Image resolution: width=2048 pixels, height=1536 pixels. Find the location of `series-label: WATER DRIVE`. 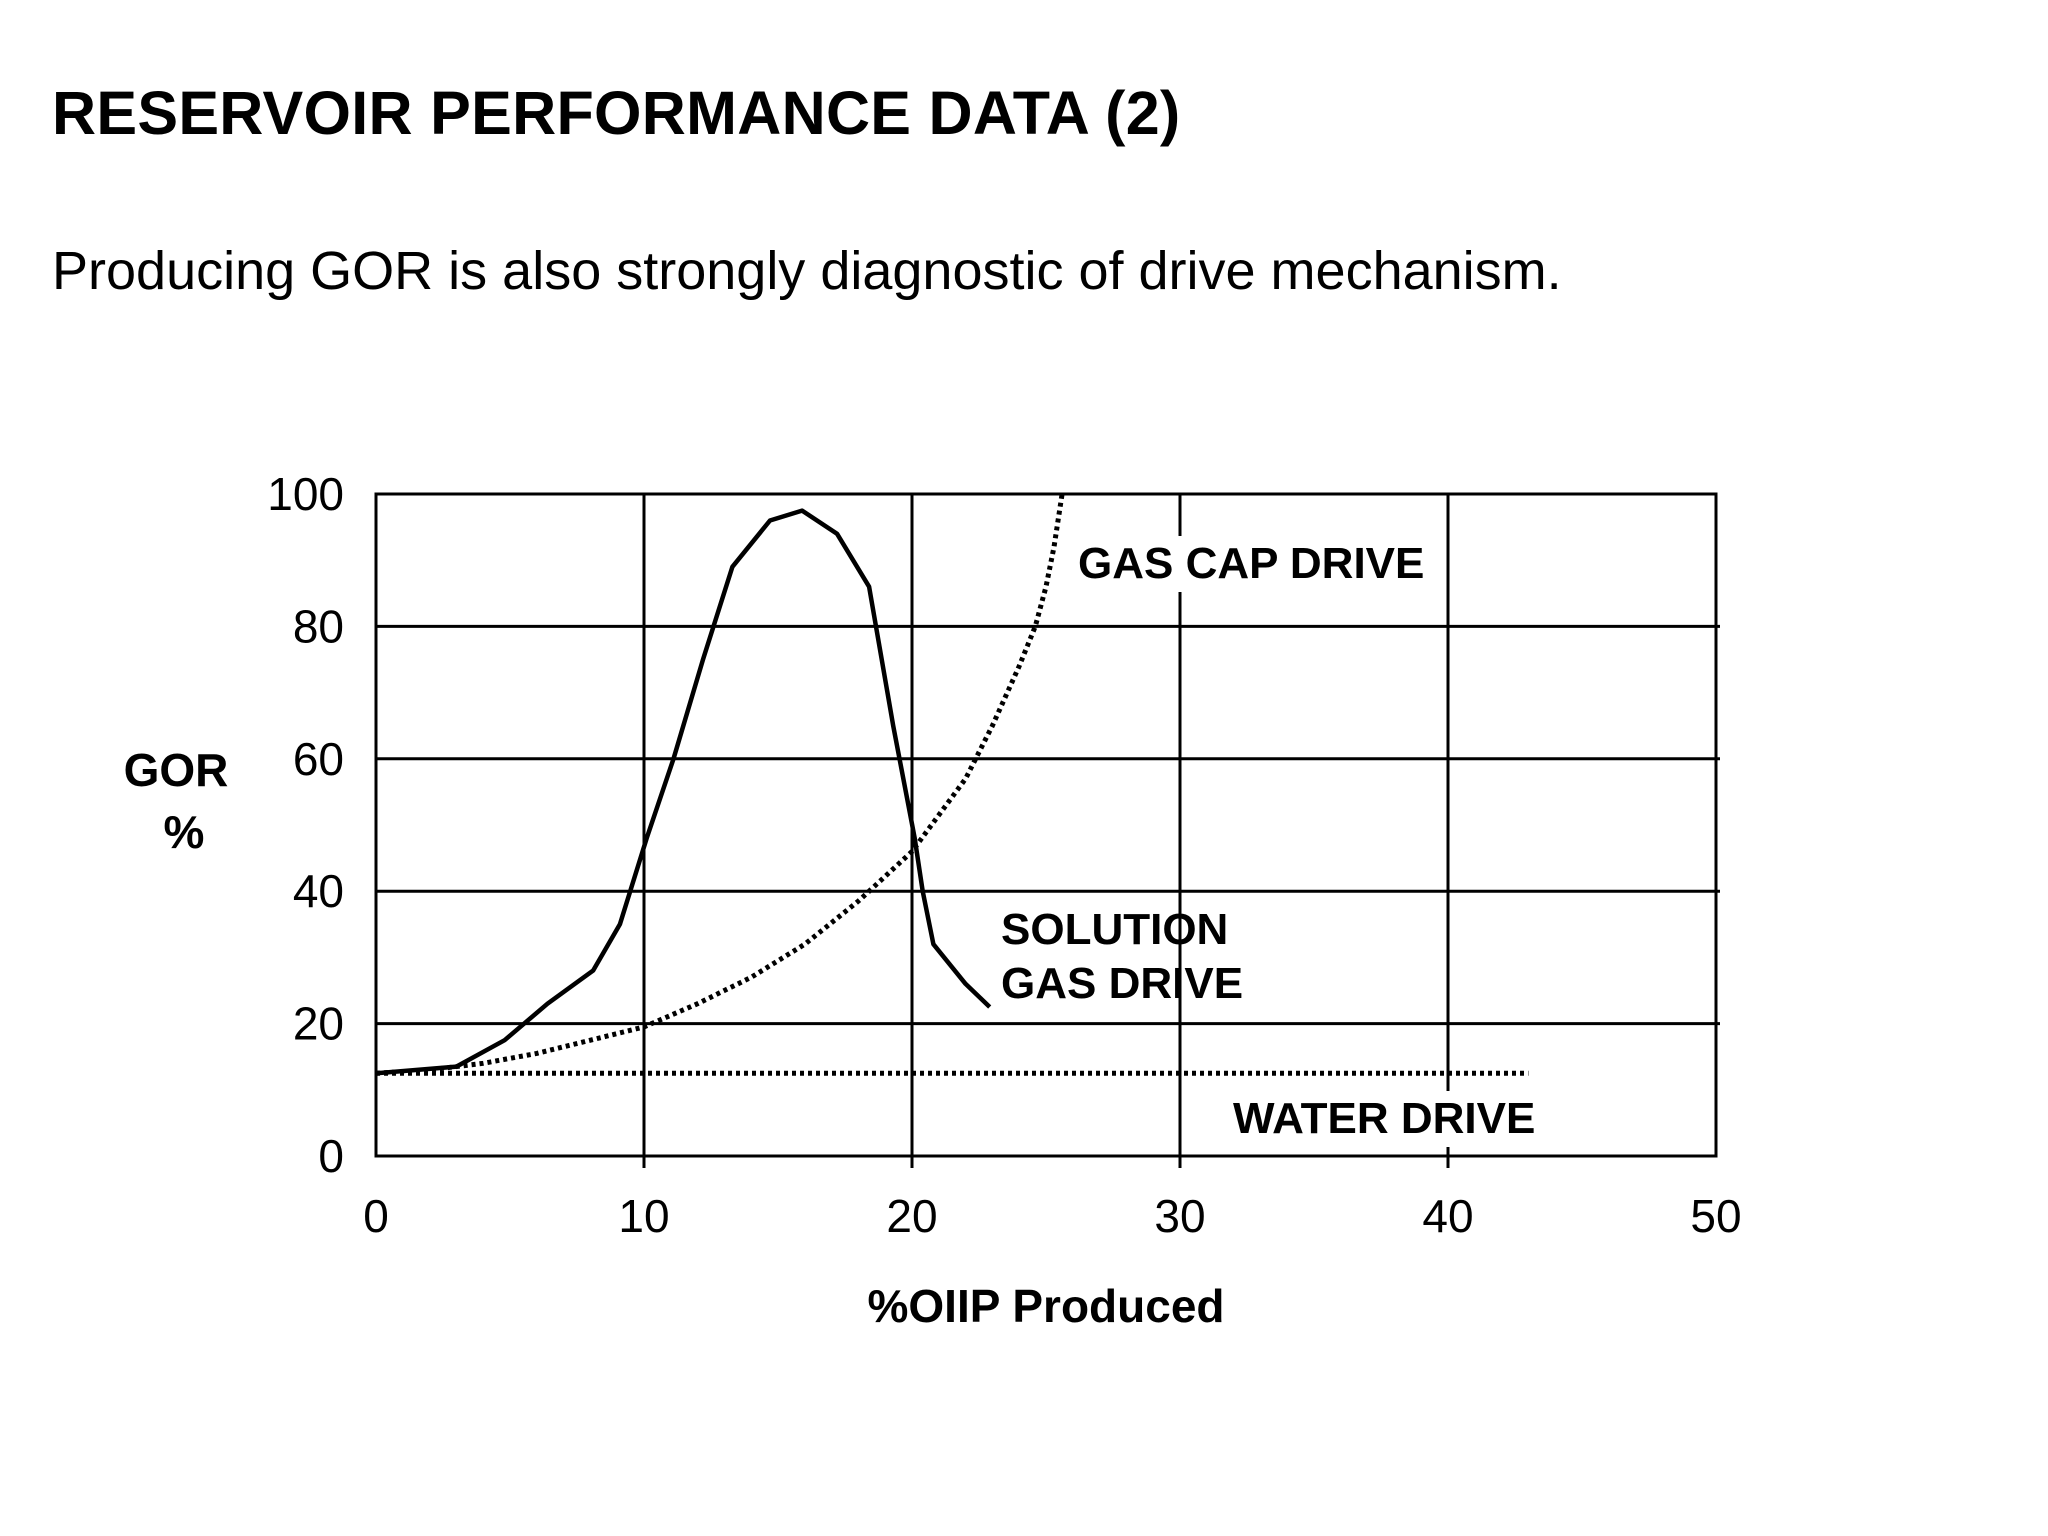

series-label: WATER DRIVE is located at coordinates (1384, 1118).